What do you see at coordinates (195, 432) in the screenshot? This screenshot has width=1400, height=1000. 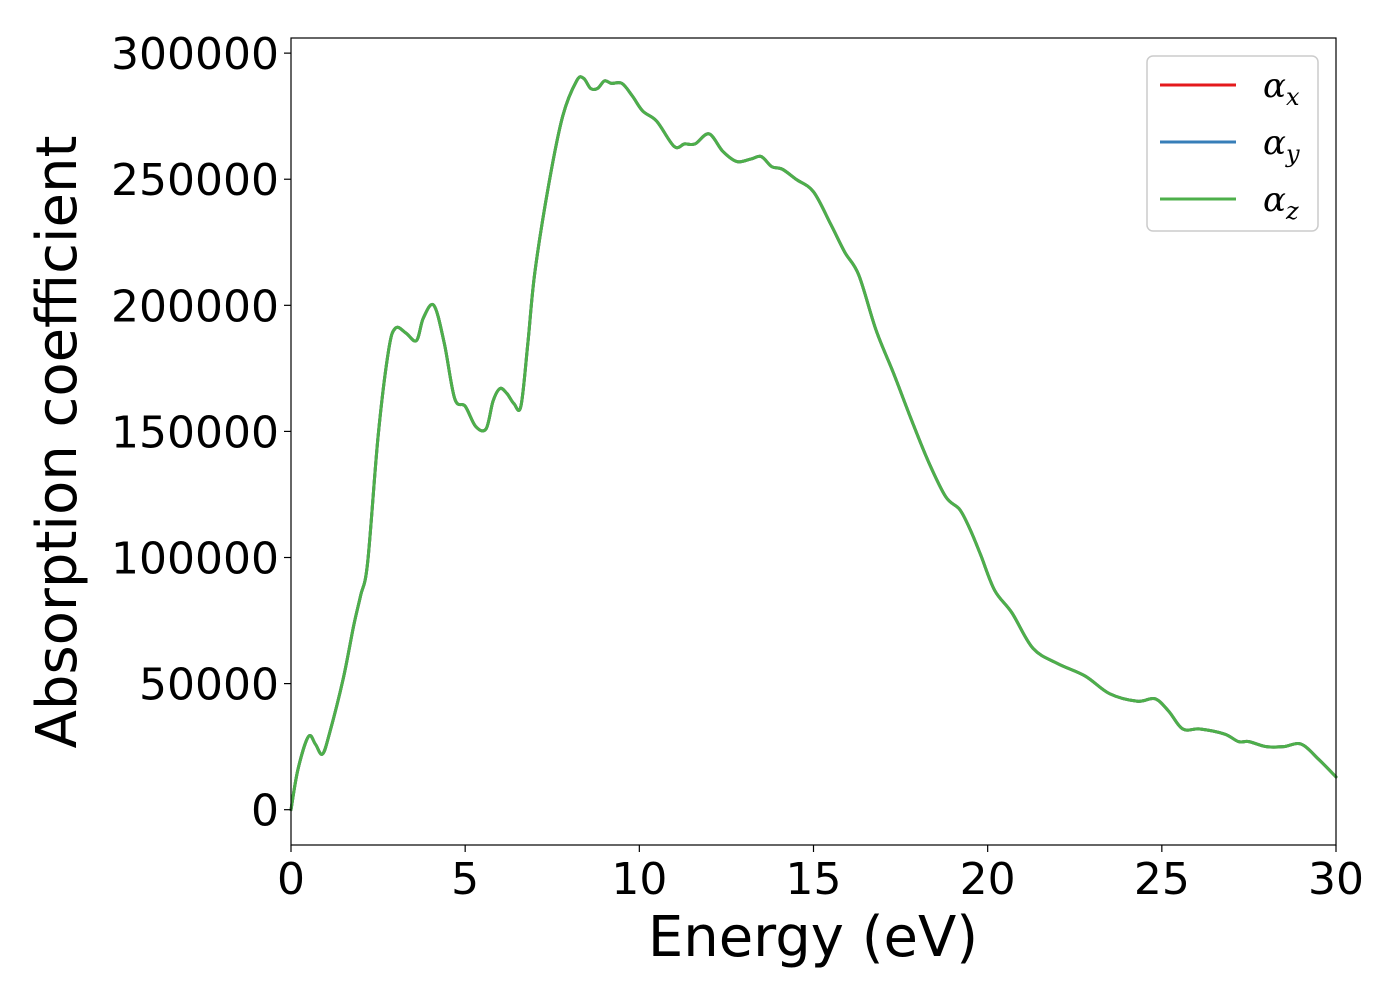 I see `y-tick-label: 150000` at bounding box center [195, 432].